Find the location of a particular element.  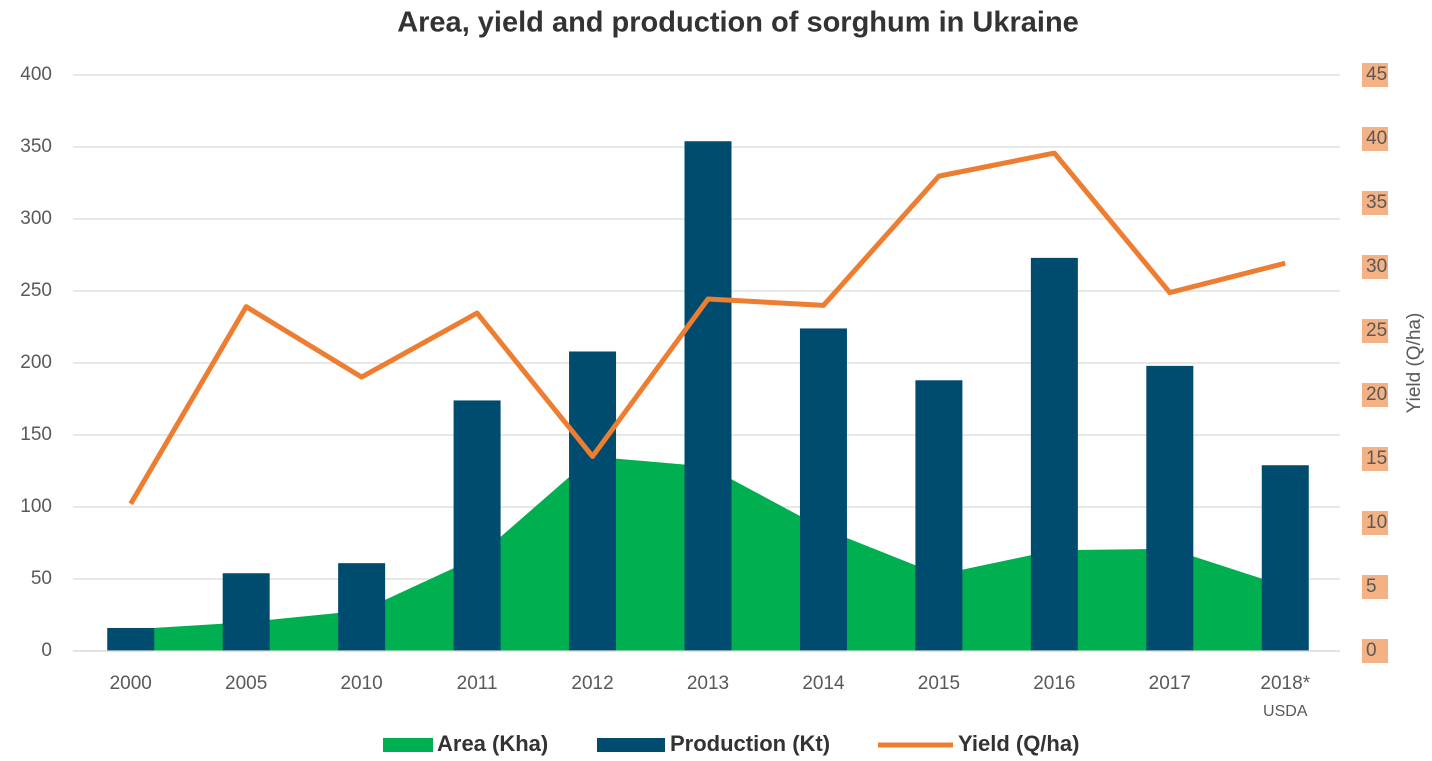

legend-label: Area (Kha) is located at coordinates (492, 743).